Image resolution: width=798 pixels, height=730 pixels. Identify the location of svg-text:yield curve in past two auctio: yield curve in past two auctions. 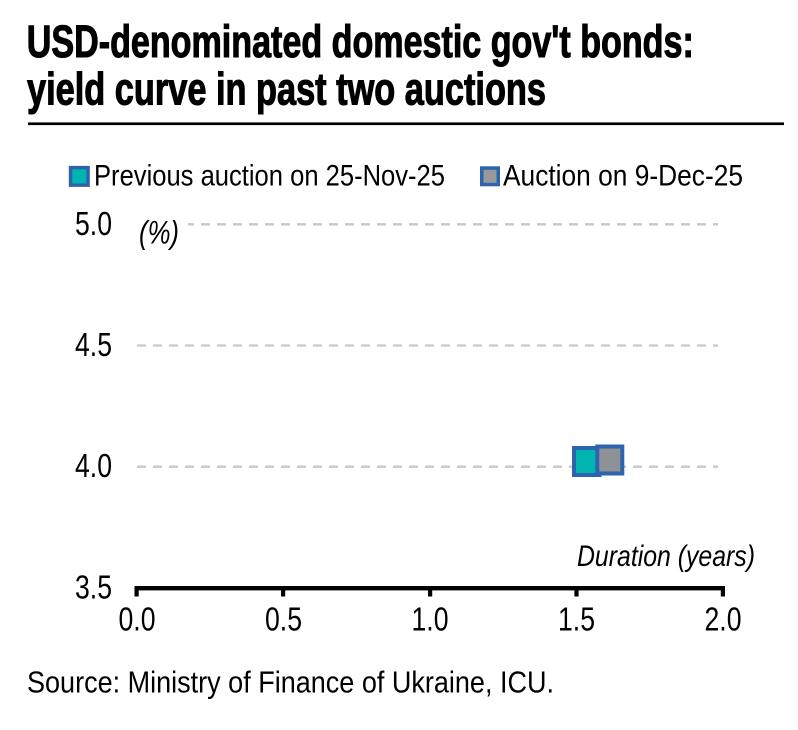
(286, 89).